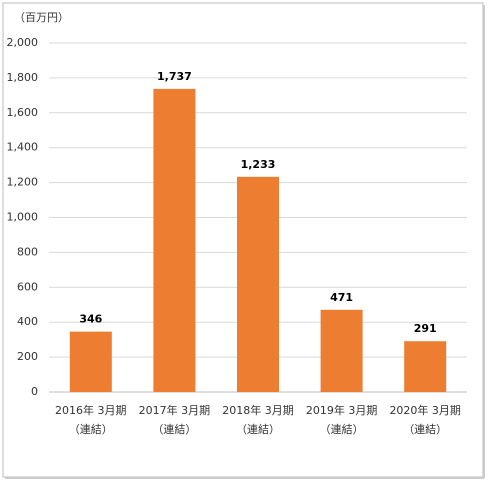 The height and width of the screenshot is (483, 490). Describe the element at coordinates (23, 42) in the screenshot. I see `y-tick-label: 2,000` at that location.